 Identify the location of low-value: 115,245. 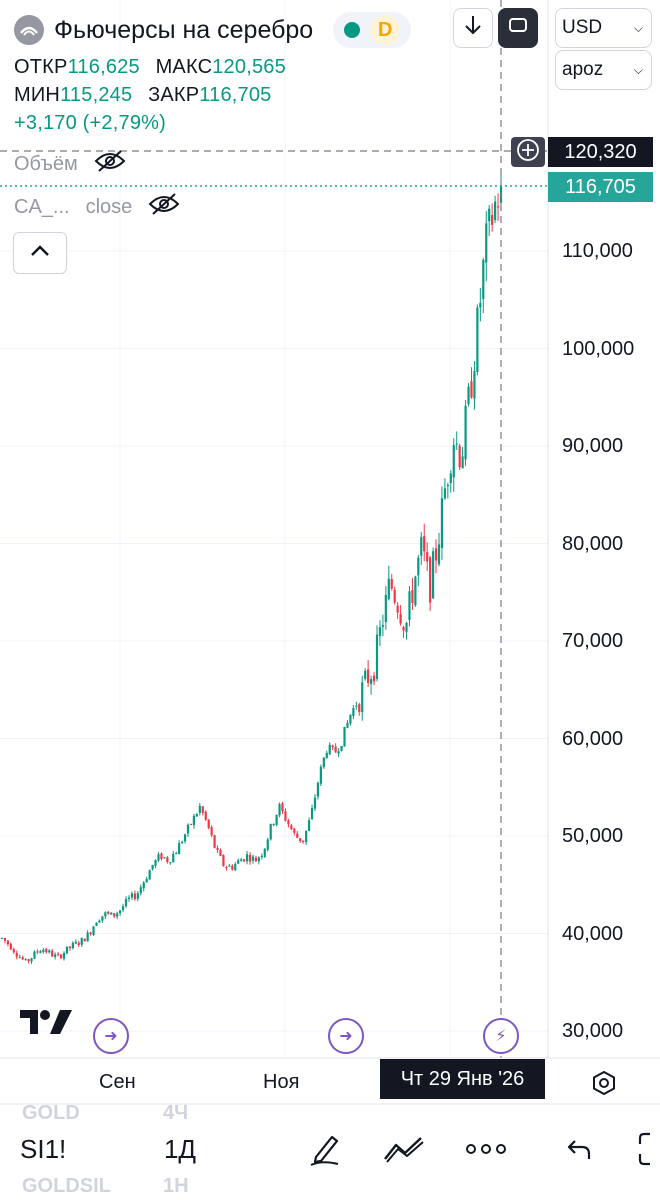
(96, 95).